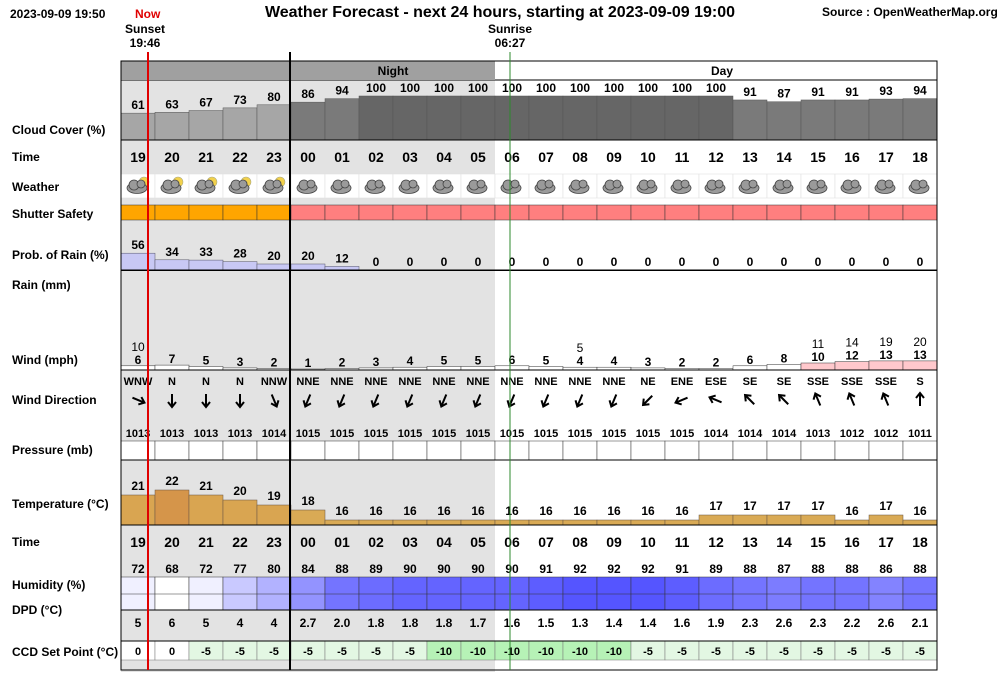  Describe the element at coordinates (580, 348) in the screenshot. I see `wind-gust-value: 5` at that location.